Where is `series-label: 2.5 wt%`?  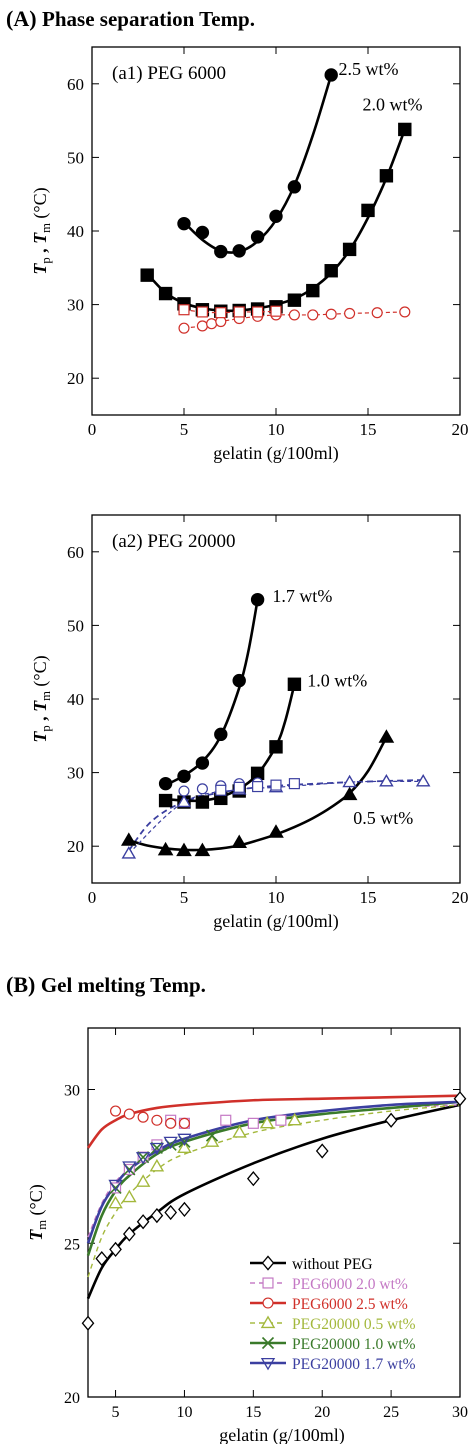 series-label: 2.5 wt% is located at coordinates (369, 69).